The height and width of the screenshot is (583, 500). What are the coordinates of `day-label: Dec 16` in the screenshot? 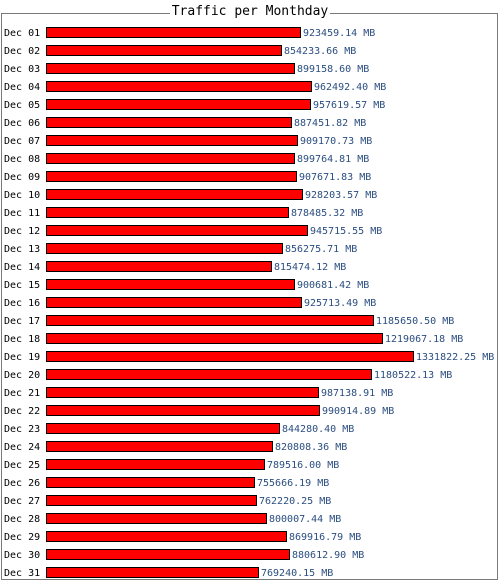 It's located at (22, 303).